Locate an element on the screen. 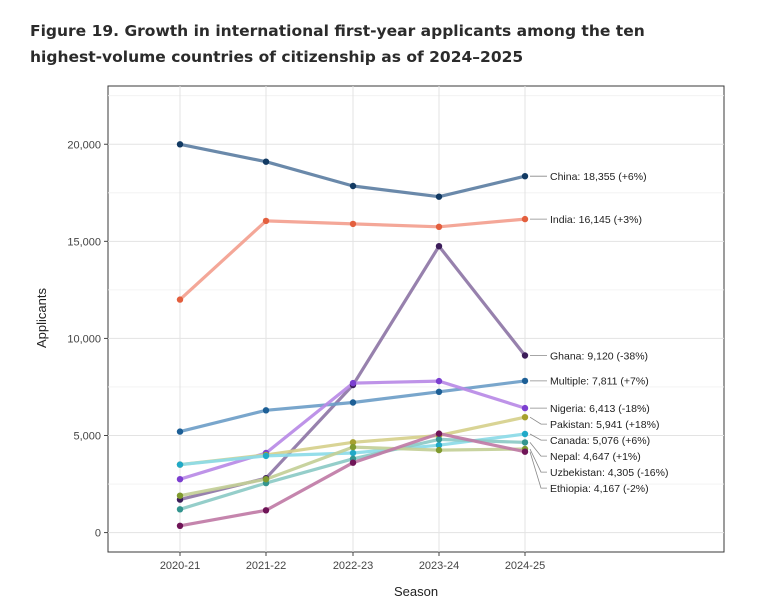 This screenshot has height=615, width=764. y-tick-label: 10,000 is located at coordinates (84, 339).